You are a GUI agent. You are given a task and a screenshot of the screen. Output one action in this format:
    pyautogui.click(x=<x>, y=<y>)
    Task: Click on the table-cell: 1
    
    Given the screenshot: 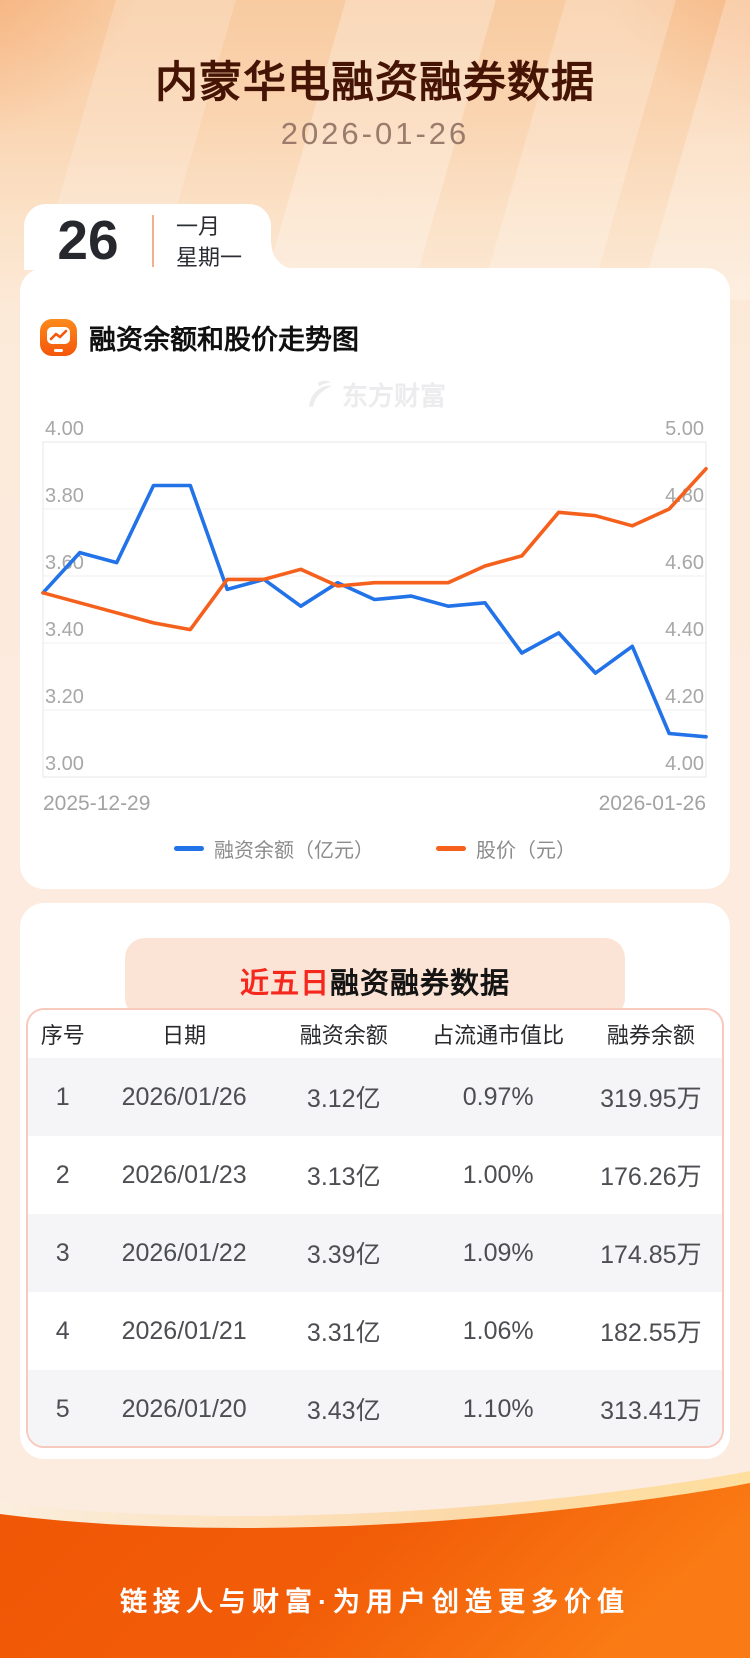 What is the action you would take?
    pyautogui.click(x=62, y=1096)
    